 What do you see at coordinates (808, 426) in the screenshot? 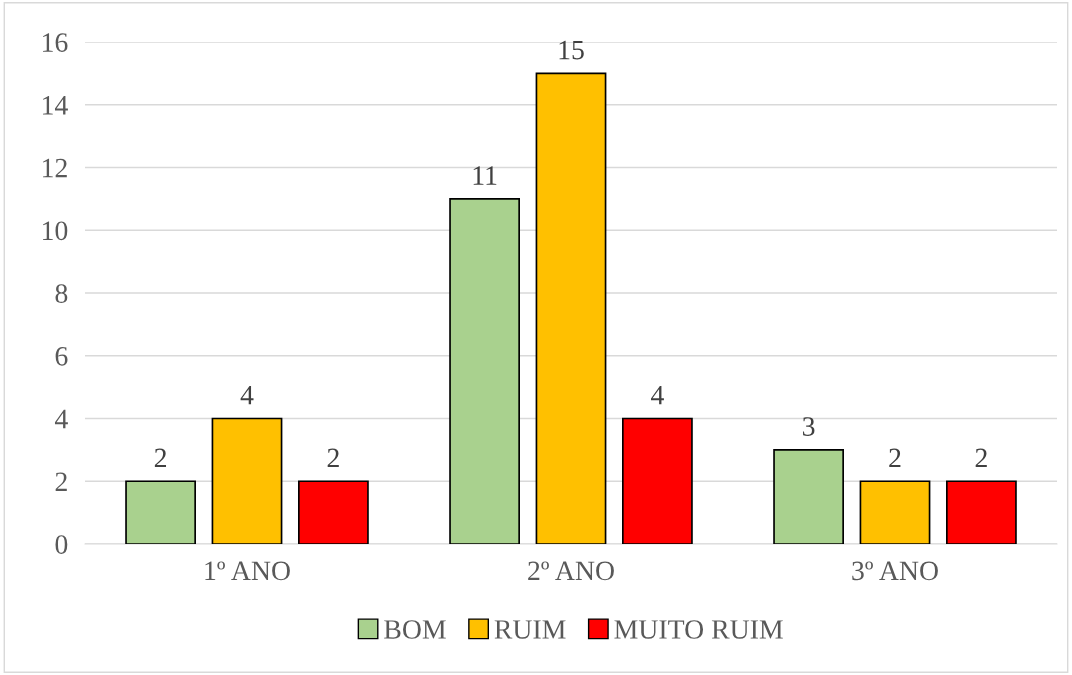
I see `data-label: 3` at bounding box center [808, 426].